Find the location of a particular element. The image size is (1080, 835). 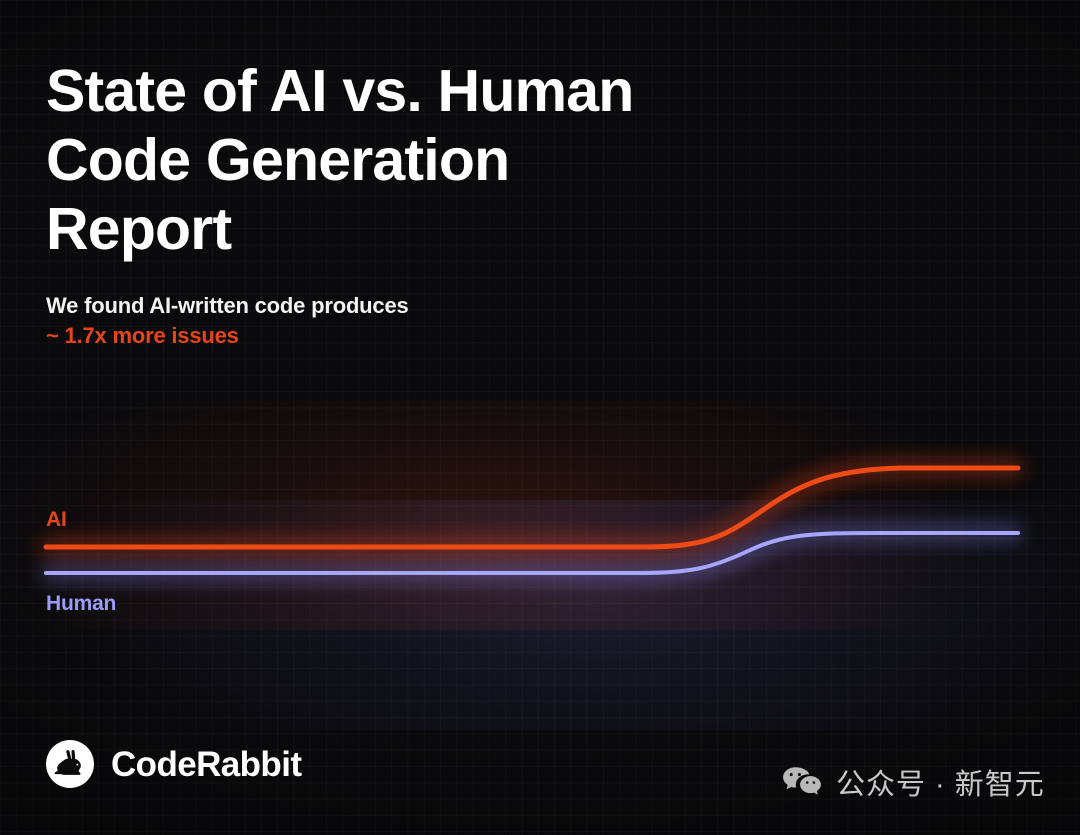

legend-label-human: Human is located at coordinates (81, 603).